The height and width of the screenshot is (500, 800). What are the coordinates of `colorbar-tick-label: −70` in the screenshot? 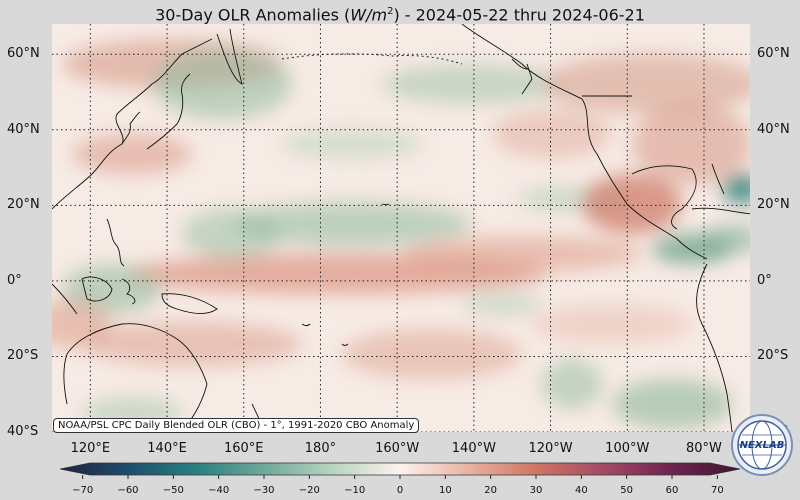 It's located at (82, 490).